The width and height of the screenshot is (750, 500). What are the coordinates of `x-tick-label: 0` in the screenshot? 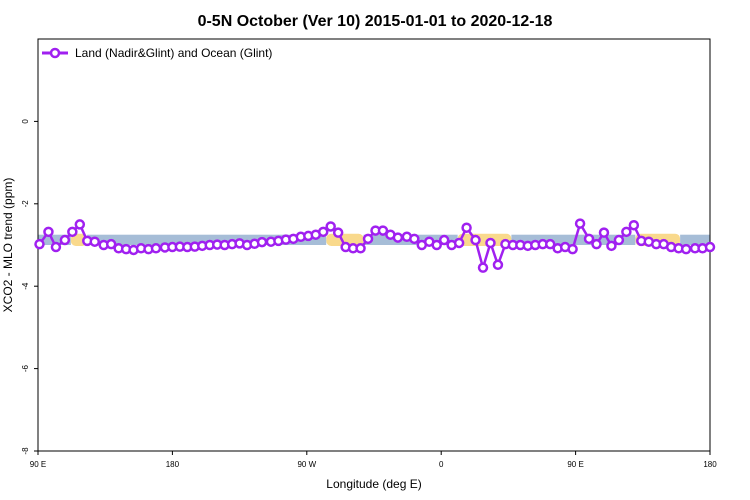 It's located at (441, 464).